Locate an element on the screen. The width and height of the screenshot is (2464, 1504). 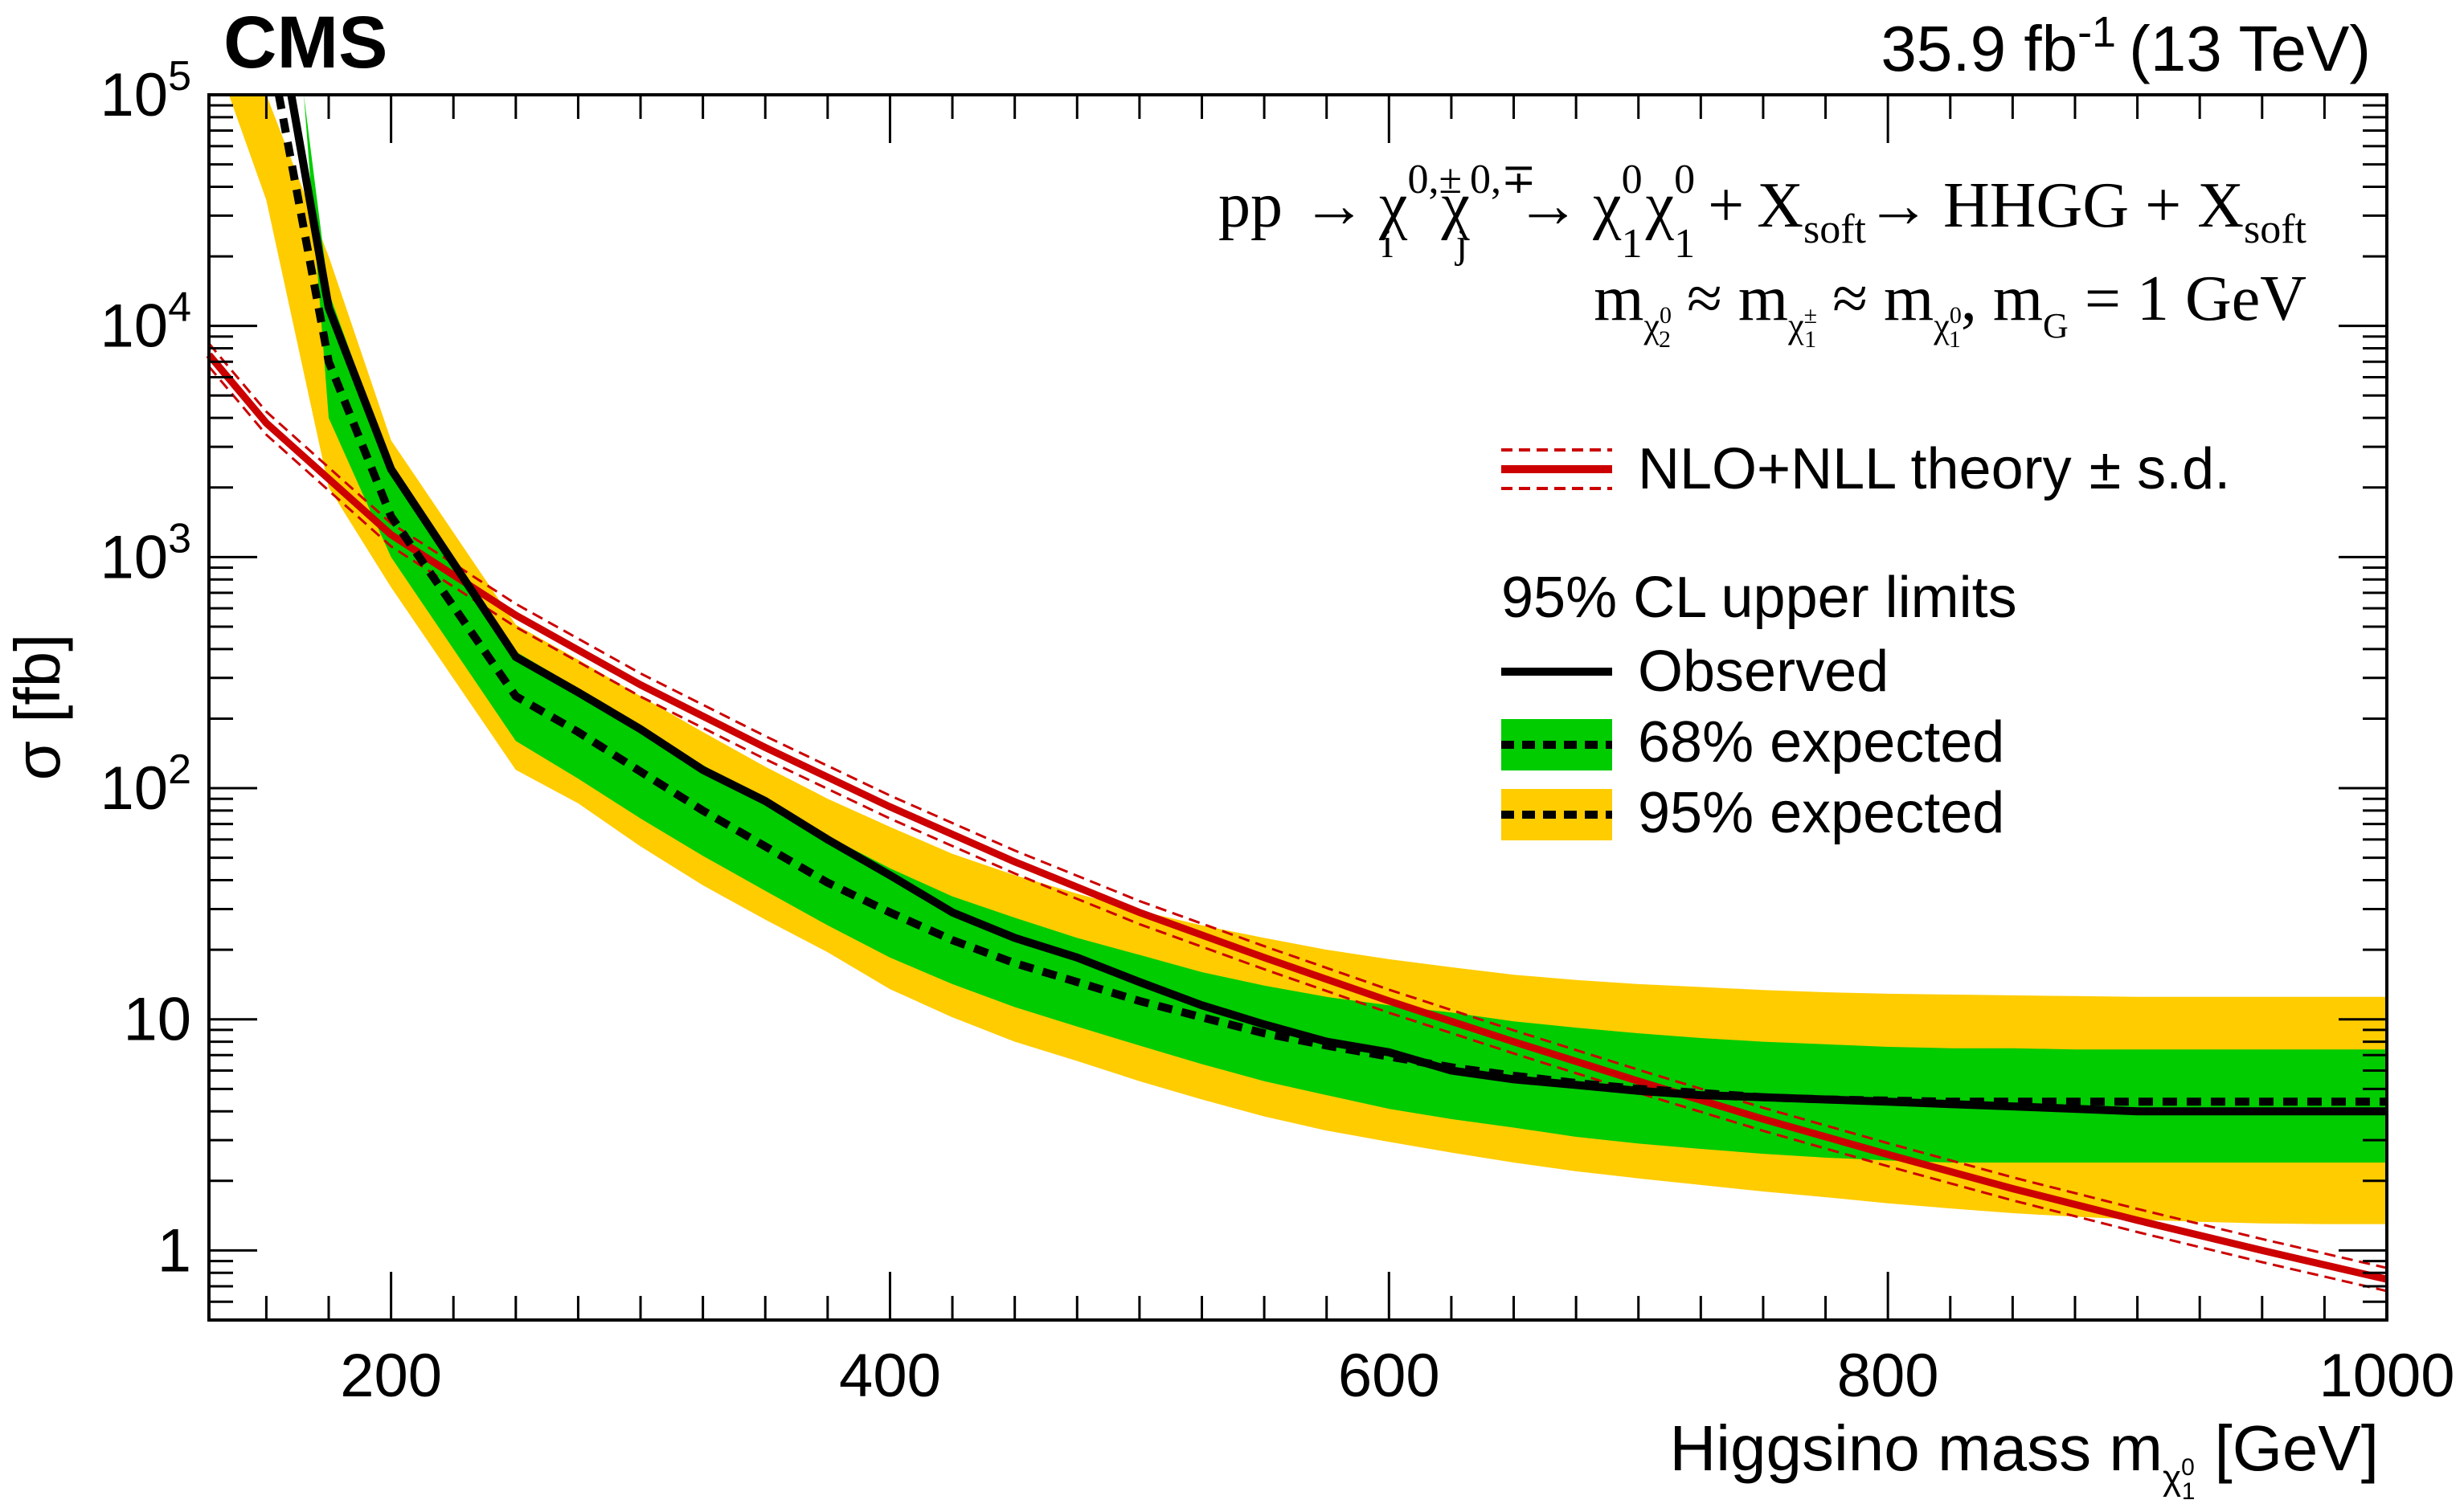
process-label: pp → χ0,± iχ0,∓ j→ χ0 1χ0 1+ Xsoft→ HHGG + Xsoft is located at coordinates (1762, 212).